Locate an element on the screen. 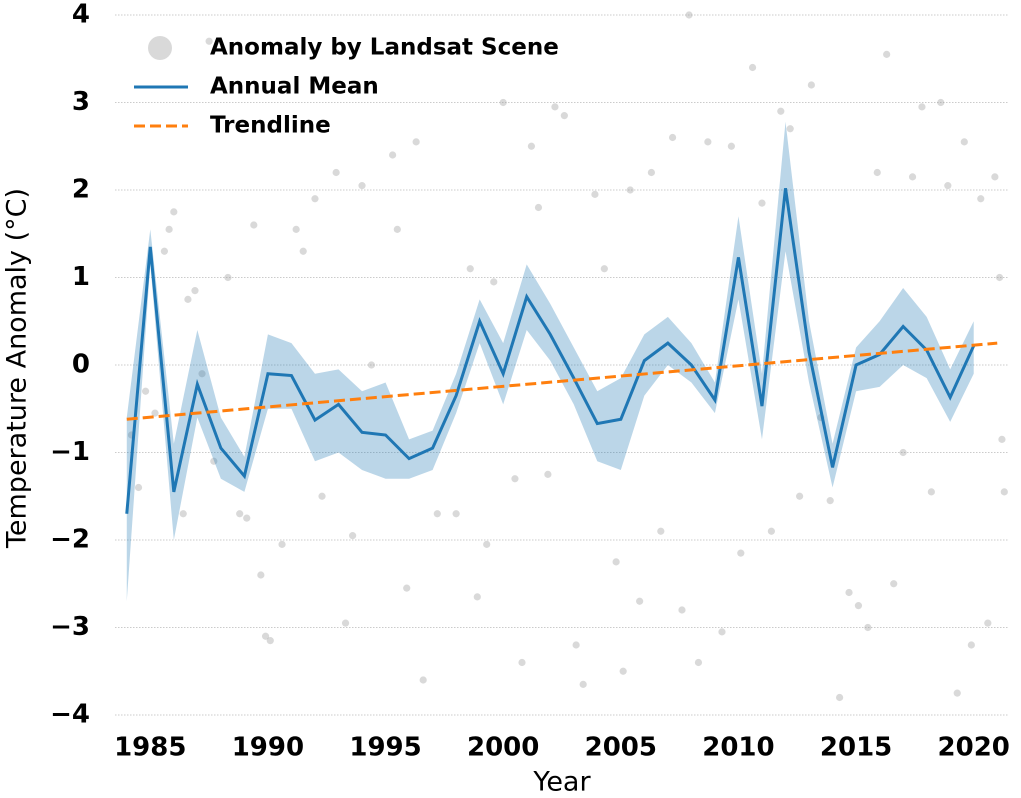 The width and height of the screenshot is (1021, 798). y-tick-label: 4 is located at coordinates (81, 15).